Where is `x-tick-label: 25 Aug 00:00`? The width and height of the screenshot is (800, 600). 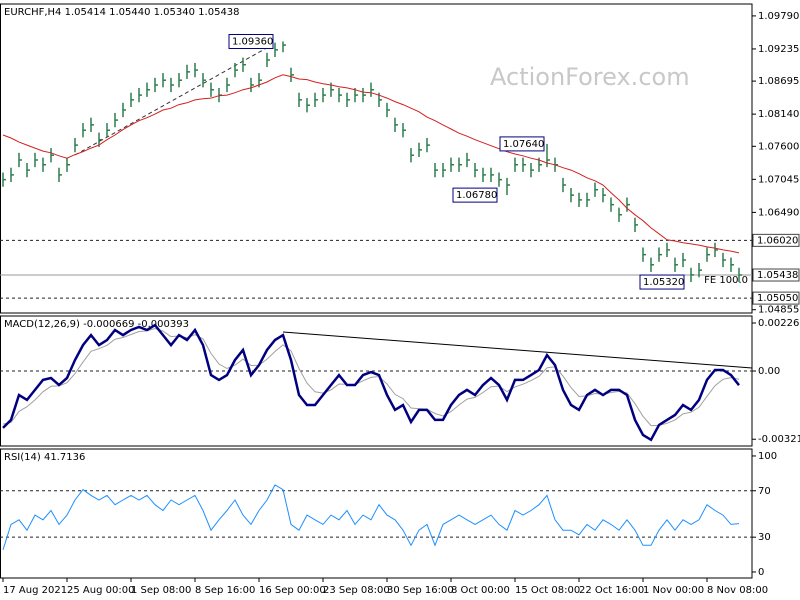
x-tick-label: 25 Aug 00:00 is located at coordinates (100, 590).